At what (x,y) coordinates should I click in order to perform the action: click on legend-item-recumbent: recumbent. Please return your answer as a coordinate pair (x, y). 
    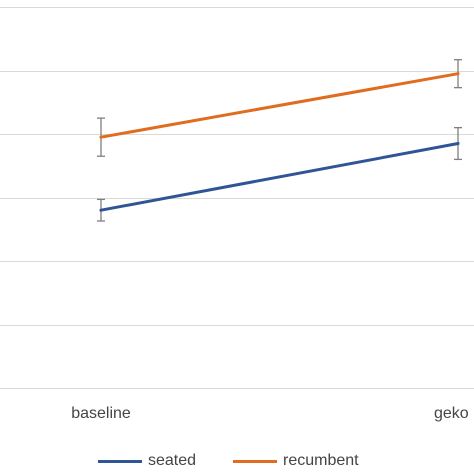
    Looking at the image, I should click on (296, 461).